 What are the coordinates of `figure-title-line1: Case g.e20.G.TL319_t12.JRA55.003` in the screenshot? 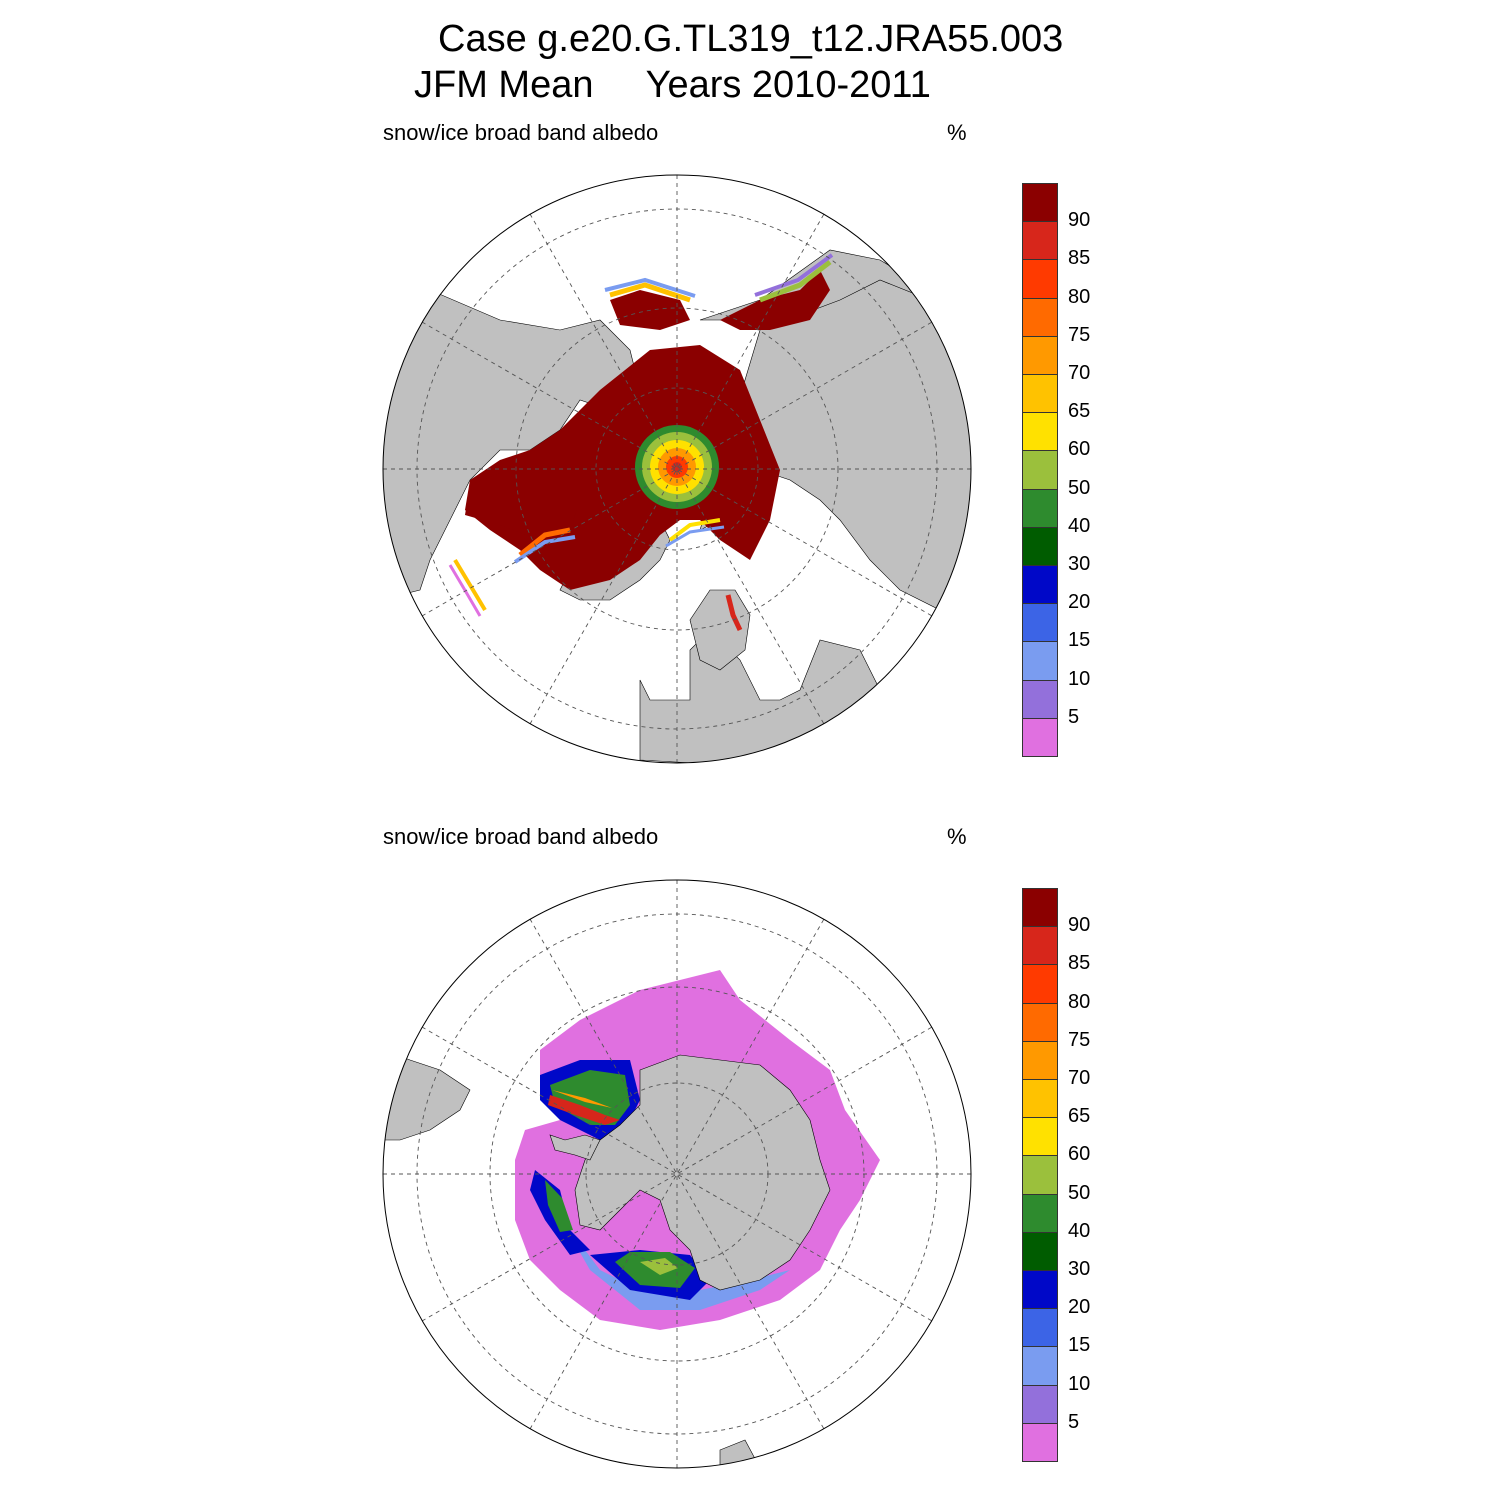 It's located at (751, 39).